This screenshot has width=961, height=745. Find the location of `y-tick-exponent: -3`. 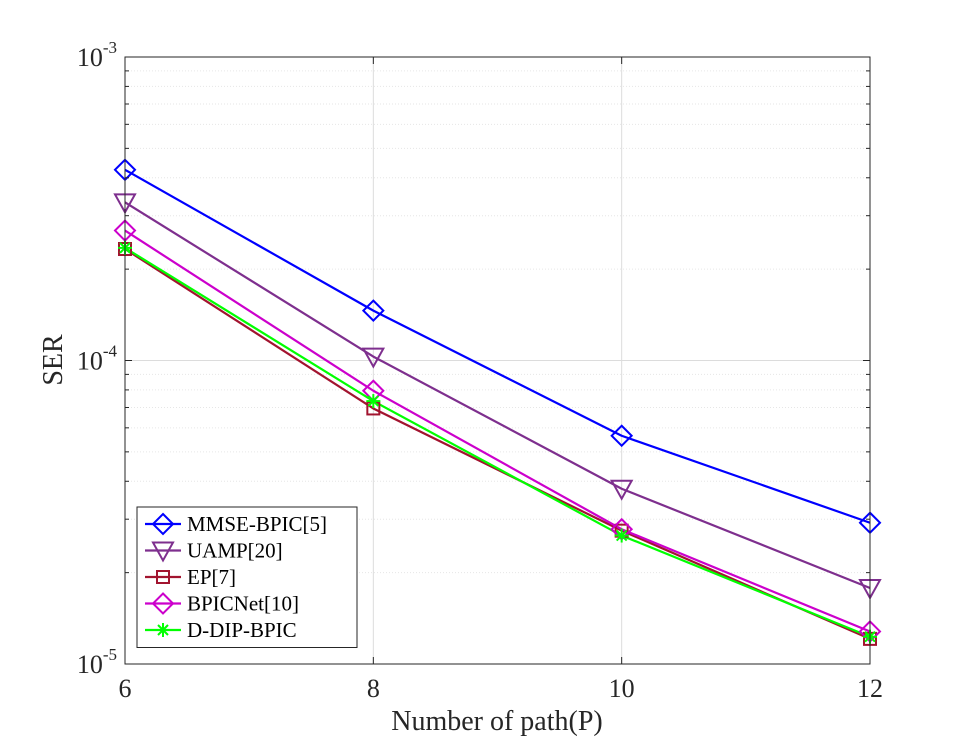

y-tick-exponent: -3 is located at coordinates (110, 47).